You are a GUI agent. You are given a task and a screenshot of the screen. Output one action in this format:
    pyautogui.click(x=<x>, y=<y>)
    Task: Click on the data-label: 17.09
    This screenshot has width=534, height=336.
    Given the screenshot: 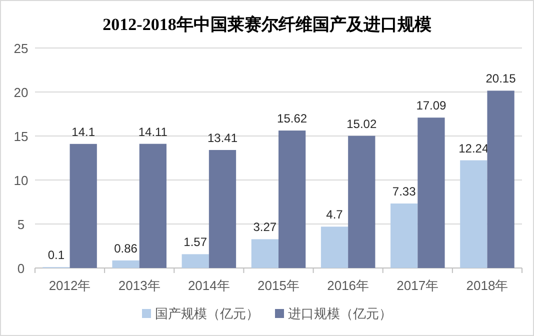 What is the action you would take?
    pyautogui.click(x=431, y=105)
    